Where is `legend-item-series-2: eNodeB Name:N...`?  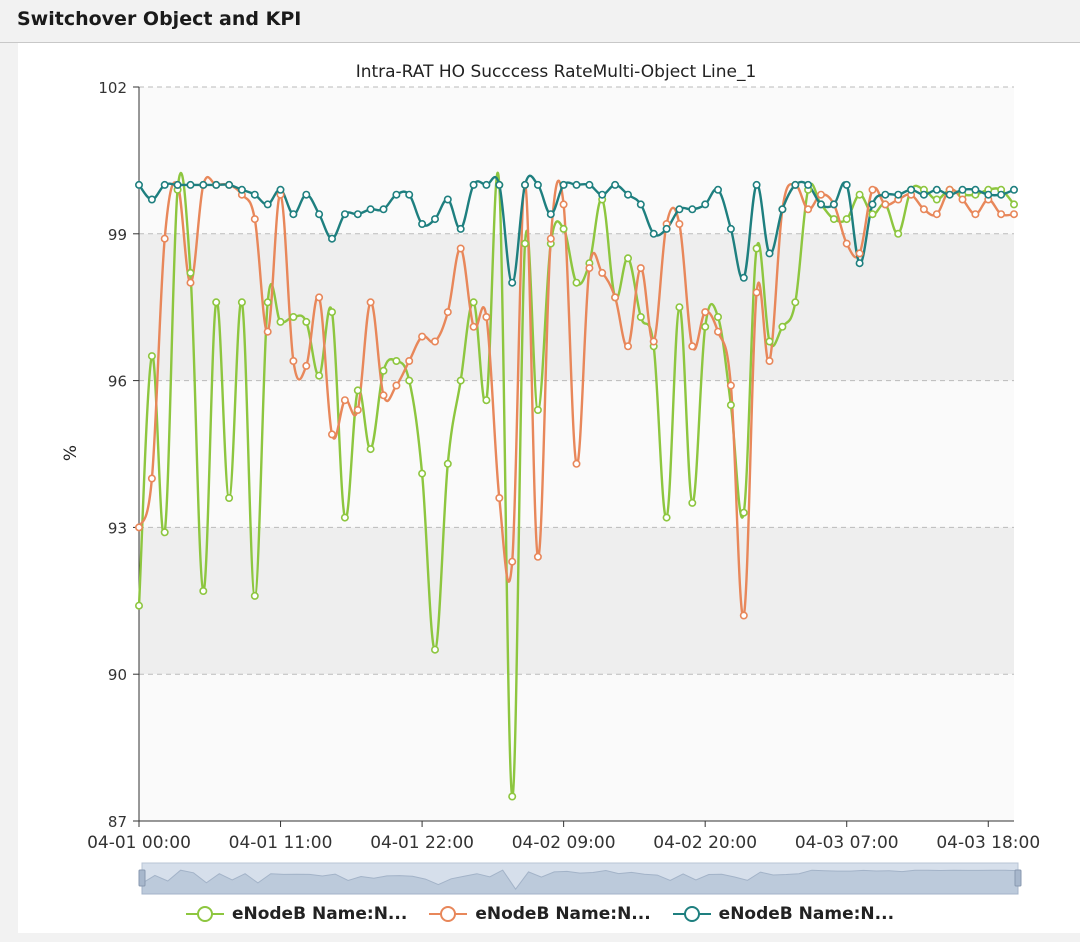 legend-item-series-2: eNodeB Name:N... is located at coordinates (540, 914).